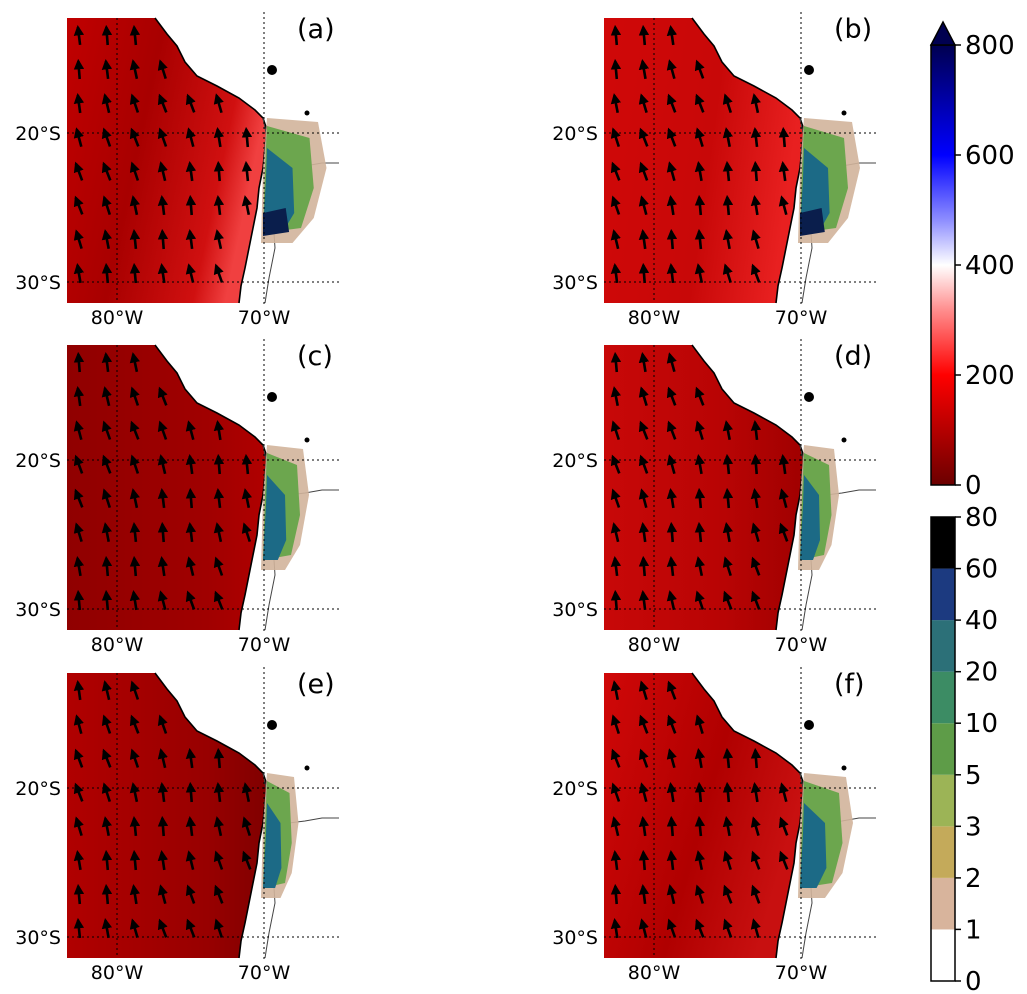  I want to click on map-panel-b: 20°S 30°S 80°W 70°W (b), so click(714, 170).